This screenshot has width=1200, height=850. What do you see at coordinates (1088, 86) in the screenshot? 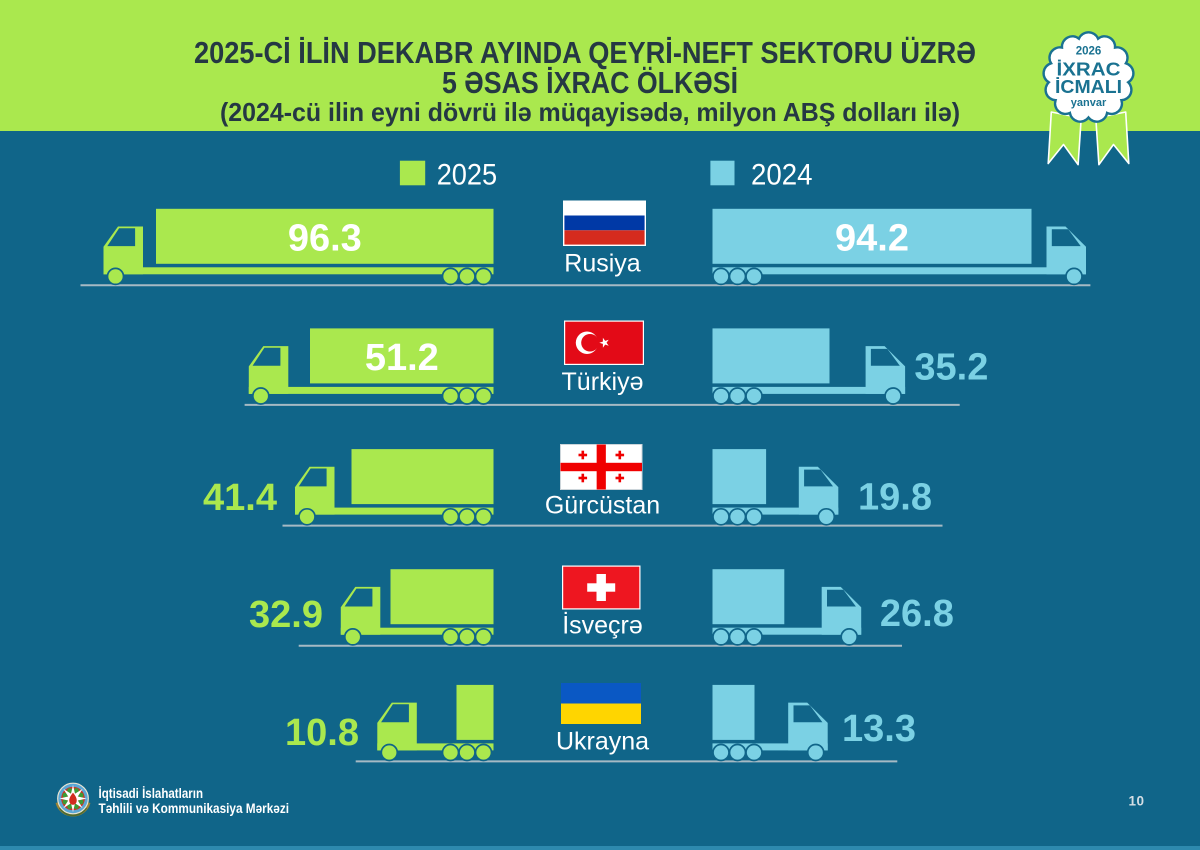
I see `svg-text: İCMALI` at bounding box center [1088, 86].